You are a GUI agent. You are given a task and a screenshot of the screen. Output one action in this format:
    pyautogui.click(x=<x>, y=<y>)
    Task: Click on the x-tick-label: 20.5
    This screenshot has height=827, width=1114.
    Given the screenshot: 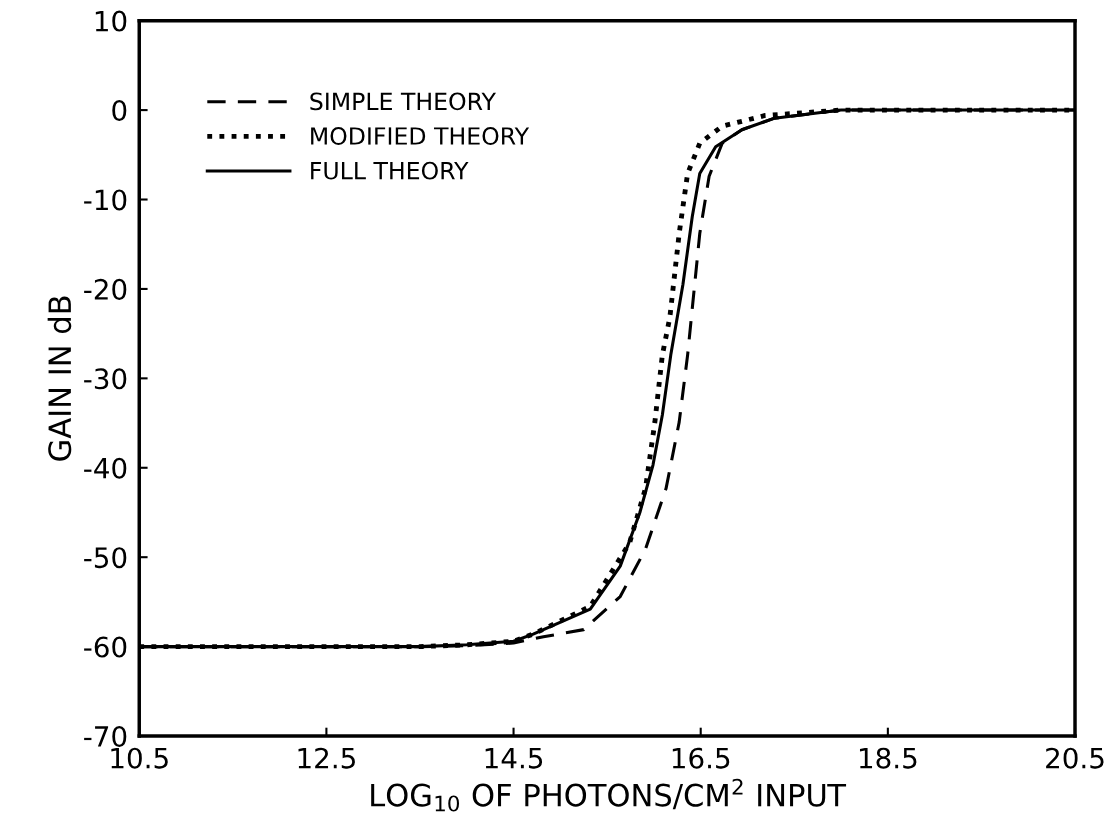 What is the action you would take?
    pyautogui.click(x=1075, y=758)
    